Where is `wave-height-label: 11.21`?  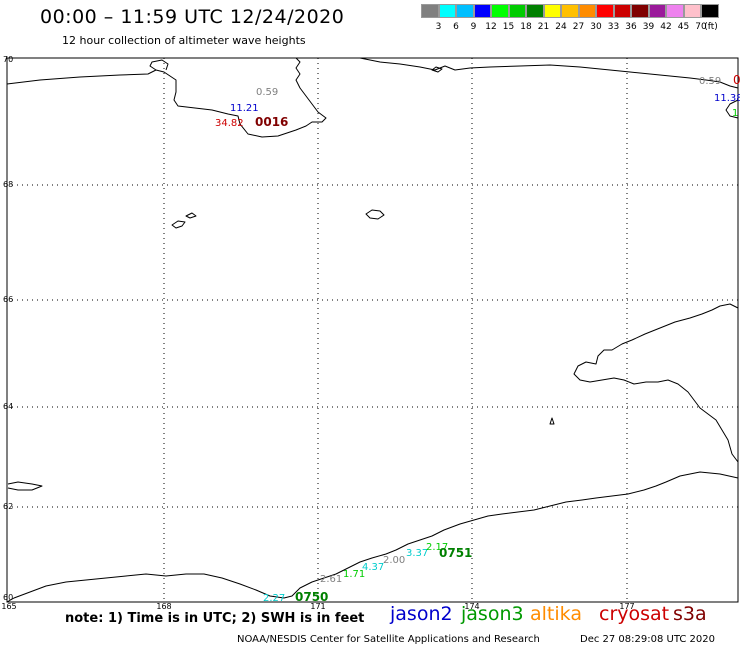
wave-height-label: 11.21 is located at coordinates (244, 108).